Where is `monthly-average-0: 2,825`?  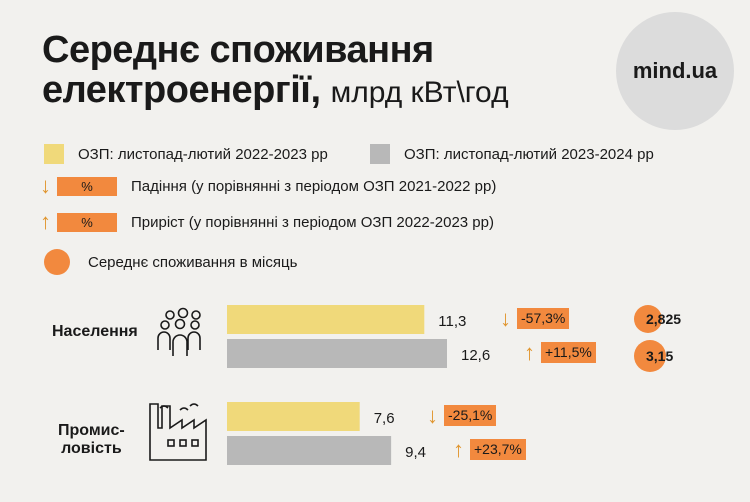
monthly-average-0: 2,825 is located at coordinates (657, 319).